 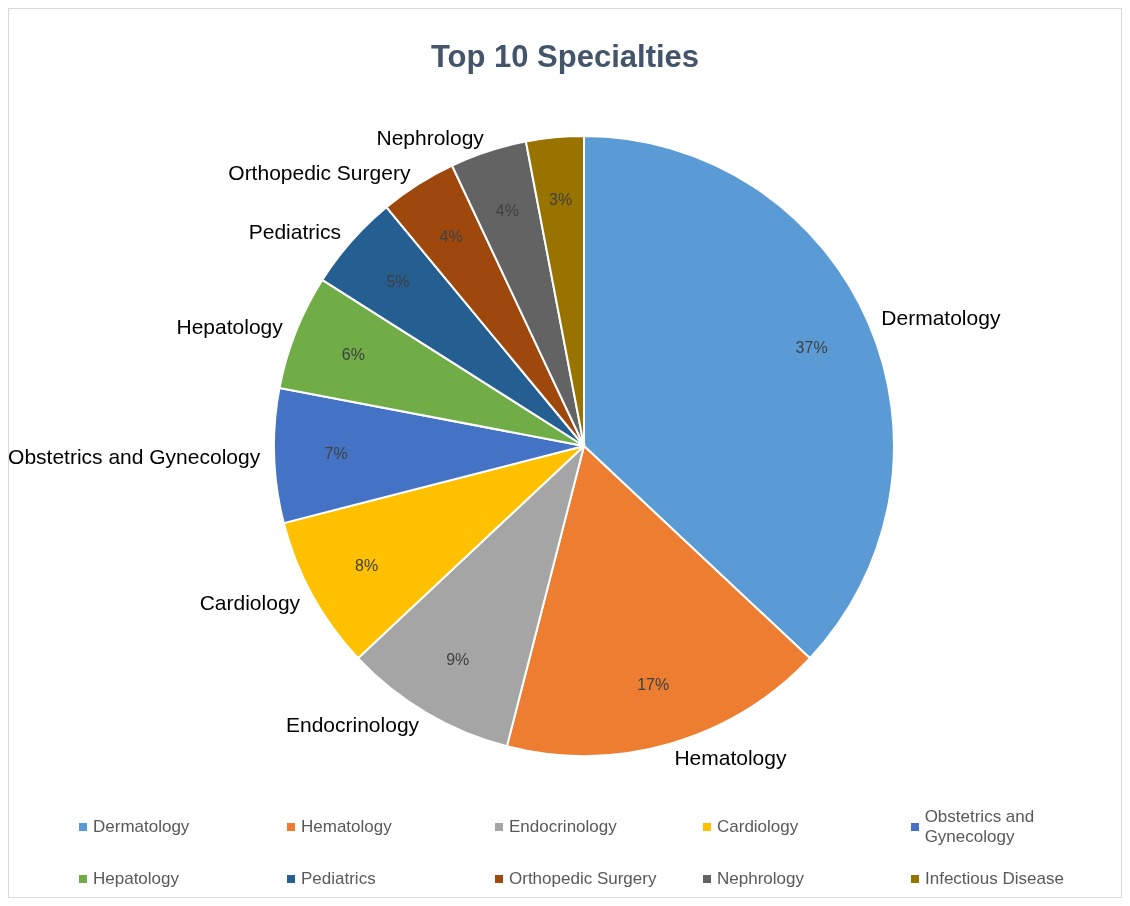 What do you see at coordinates (980, 827) in the screenshot?
I see `legend-label: Obstetrics and Gynecology` at bounding box center [980, 827].